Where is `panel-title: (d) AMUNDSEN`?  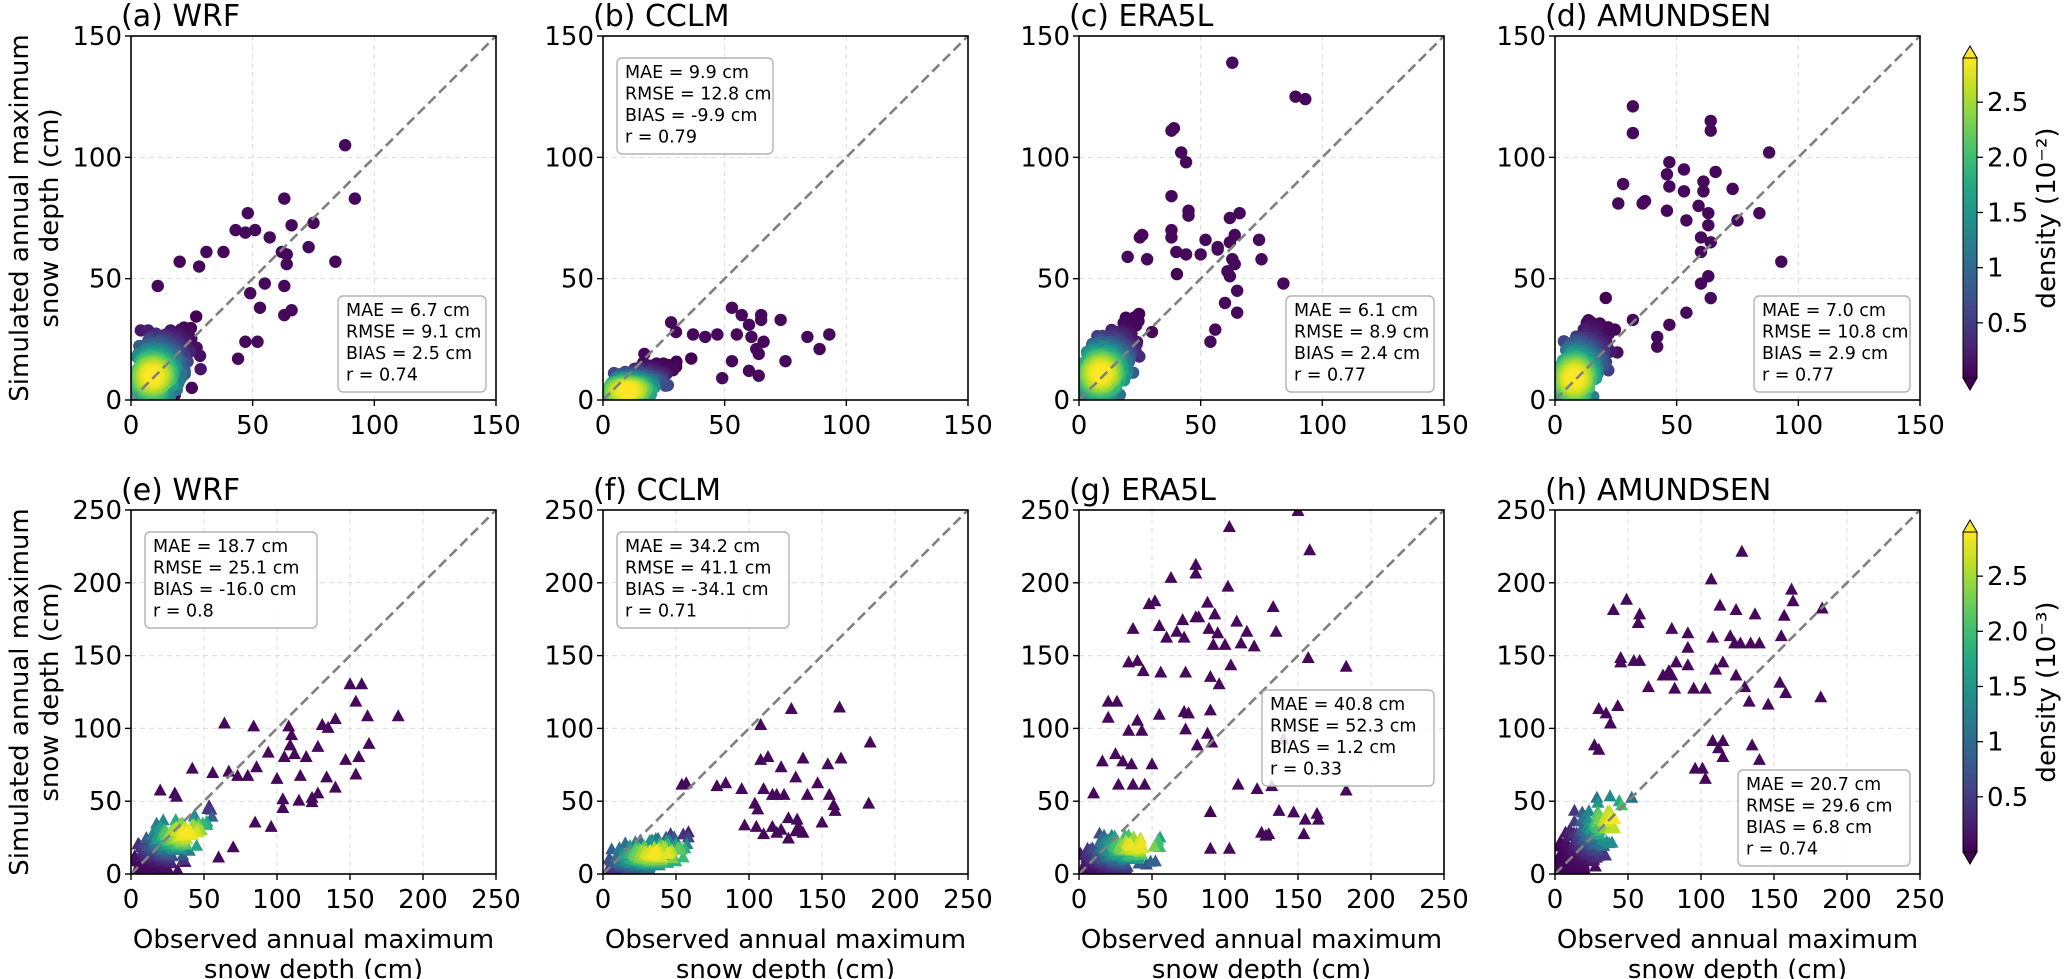 panel-title: (d) AMUNDSEN is located at coordinates (1658, 17).